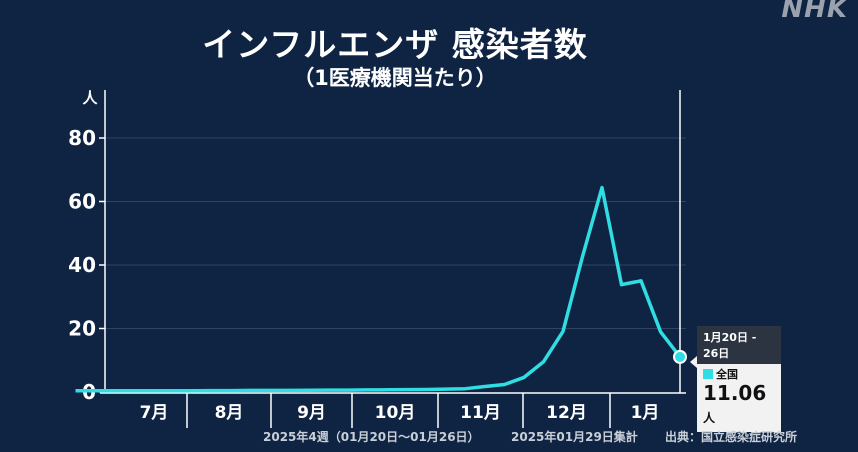 The image size is (858, 452). Describe the element at coordinates (395, 44) in the screenshot. I see `chart-title: インフルエンザ 感染者数` at that location.